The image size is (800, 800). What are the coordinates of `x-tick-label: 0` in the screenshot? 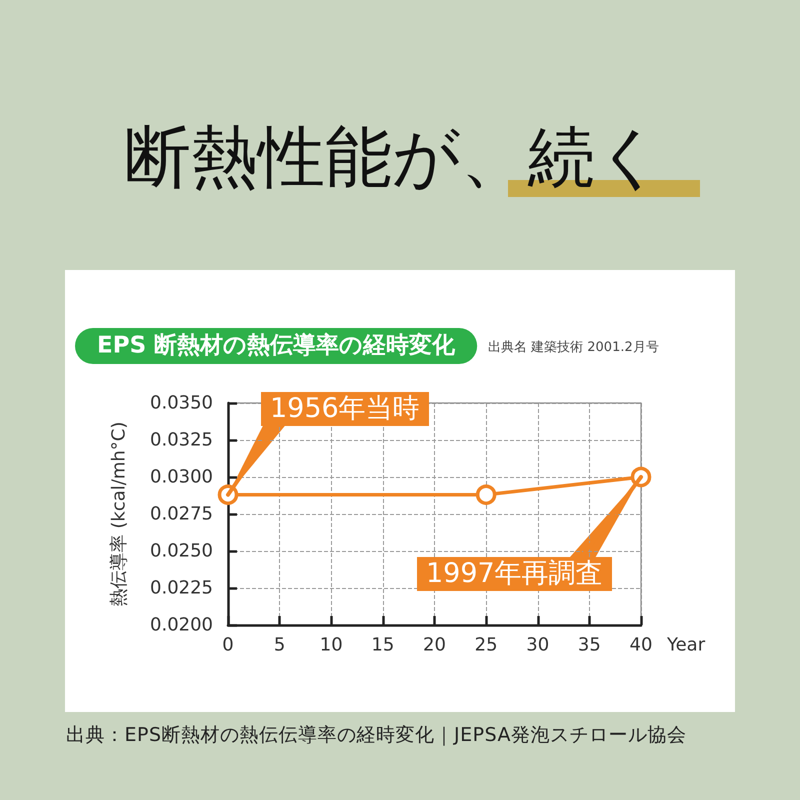 It's located at (228, 645).